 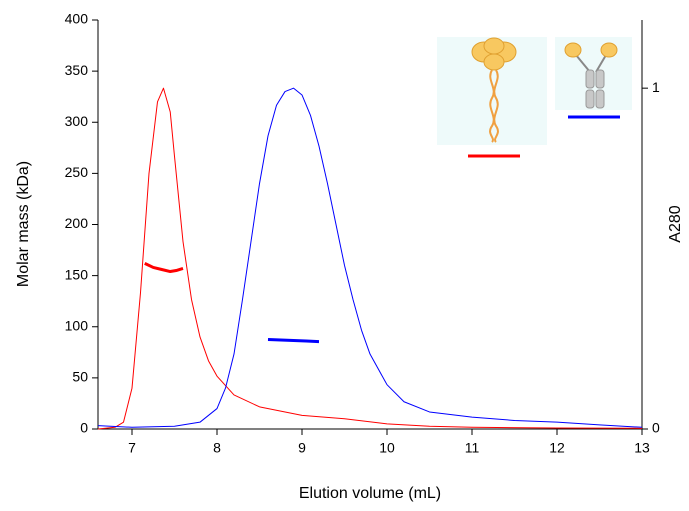 I want to click on y-tick-label: 50, so click(x=80, y=377).